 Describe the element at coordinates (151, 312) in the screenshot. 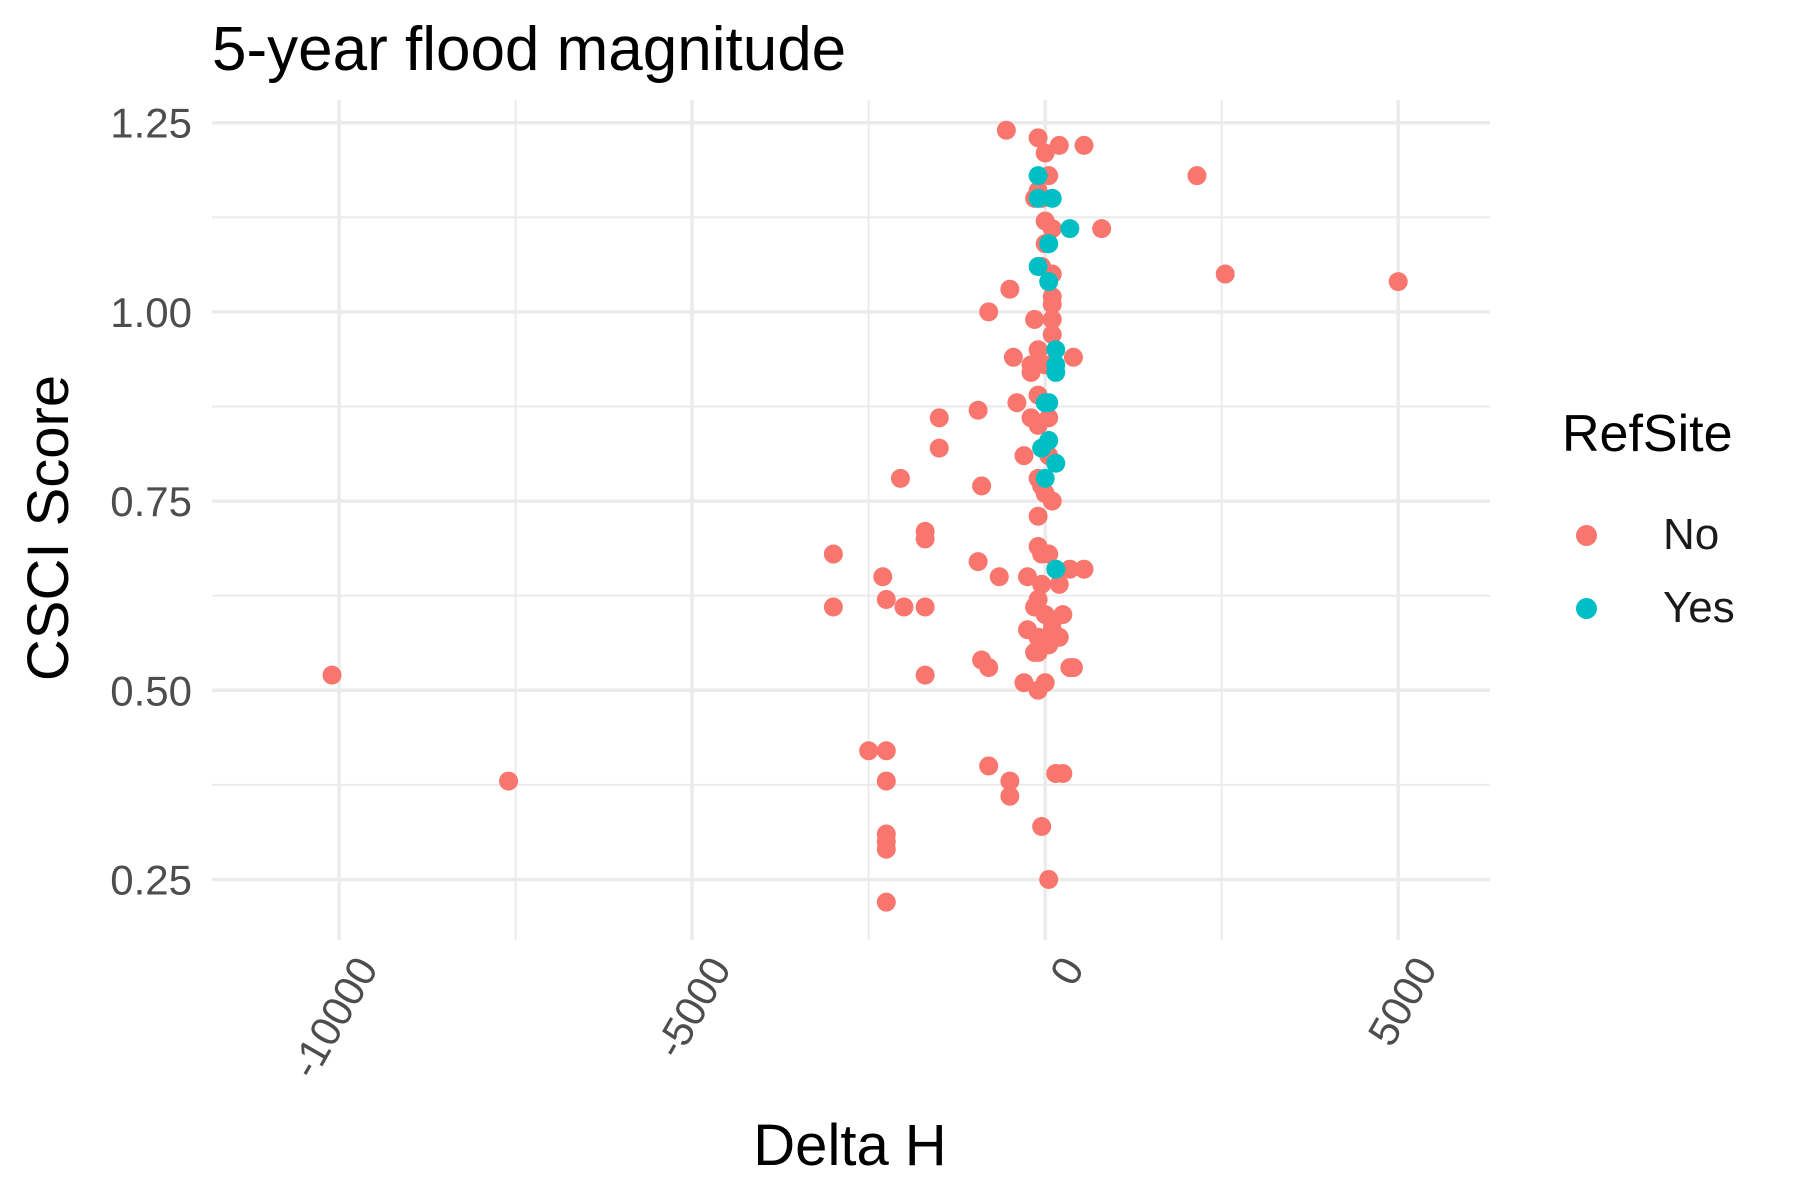

I see `y-tick-label: 1.00` at that location.